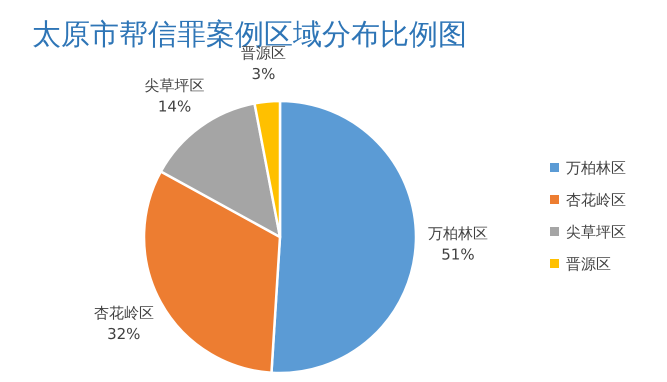 This screenshot has height=382, width=667. I want to click on slice-label: 杏花岭区, so click(124, 313).